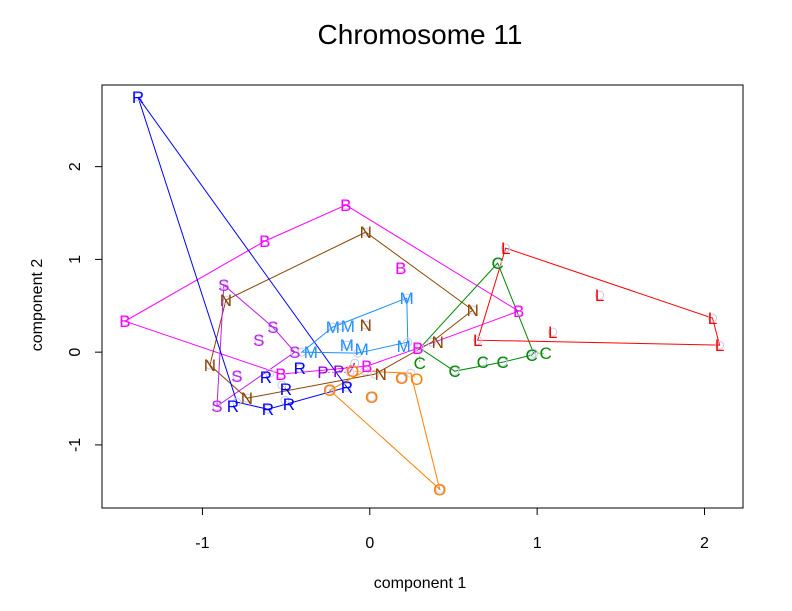  I want to click on x-tick-label: 0, so click(369, 543).